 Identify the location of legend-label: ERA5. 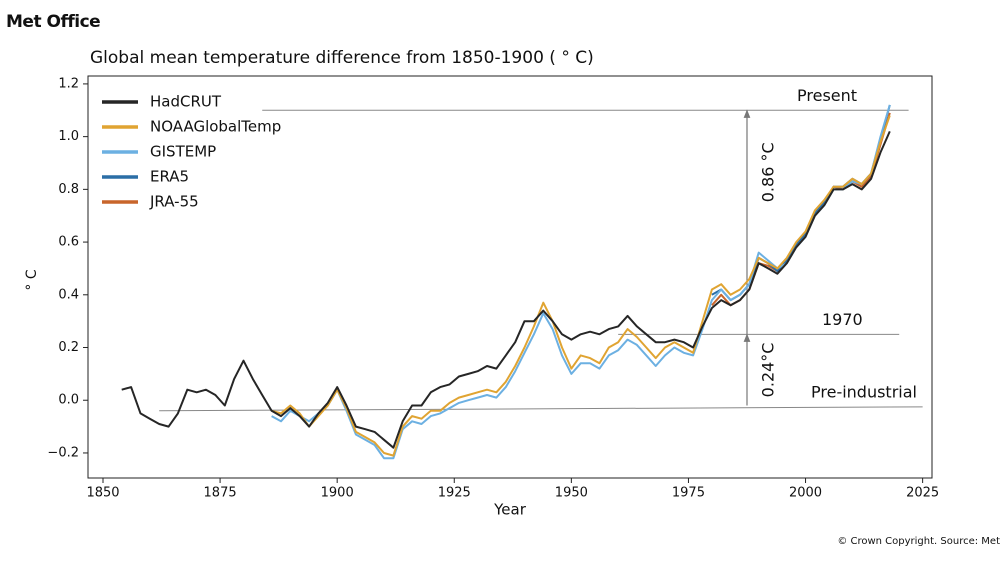
(169, 177).